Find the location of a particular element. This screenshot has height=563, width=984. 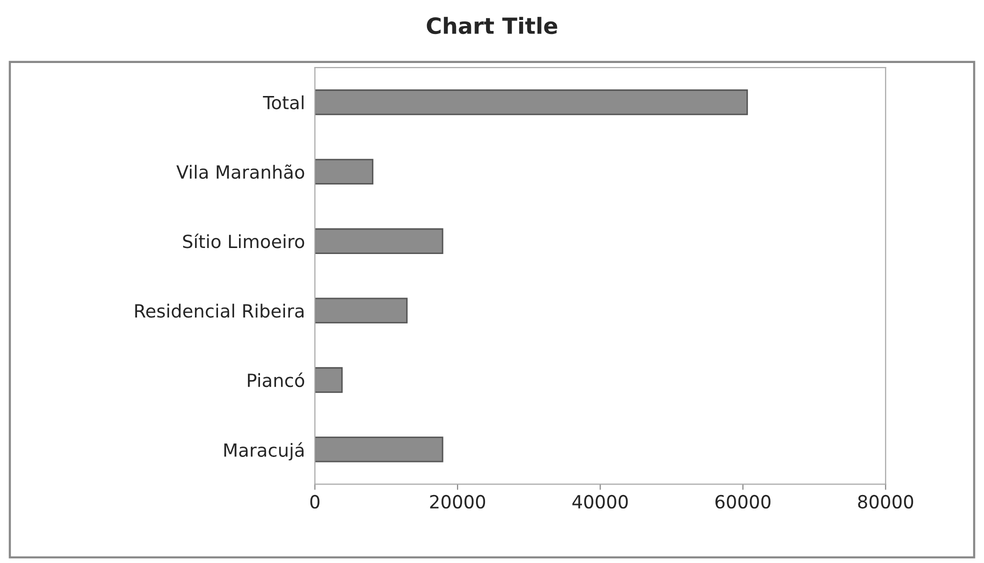

y-tick-label: Residencial Ribeira is located at coordinates (219, 311).